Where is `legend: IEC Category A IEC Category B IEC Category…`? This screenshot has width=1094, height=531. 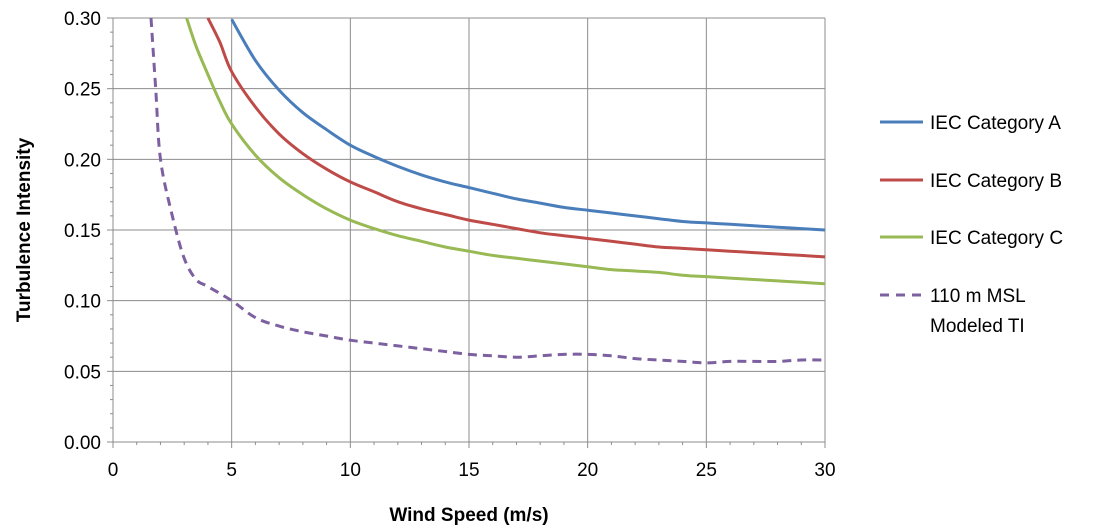 legend: IEC Category A IEC Category B IEC Category… is located at coordinates (971, 225).